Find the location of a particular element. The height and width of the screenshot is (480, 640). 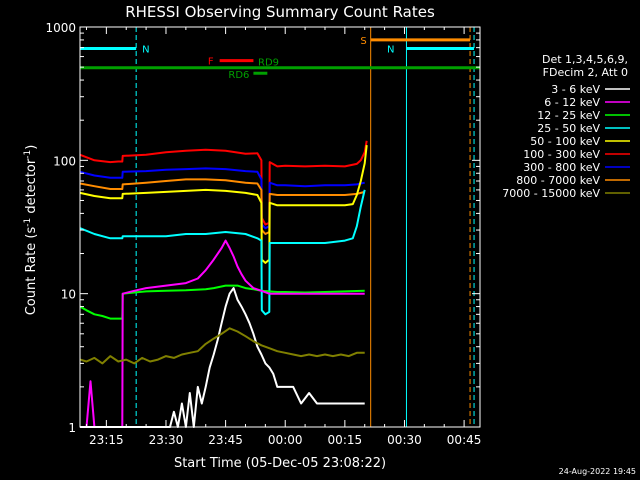

x-tick-label-2: 23:45 is located at coordinates (225, 440).